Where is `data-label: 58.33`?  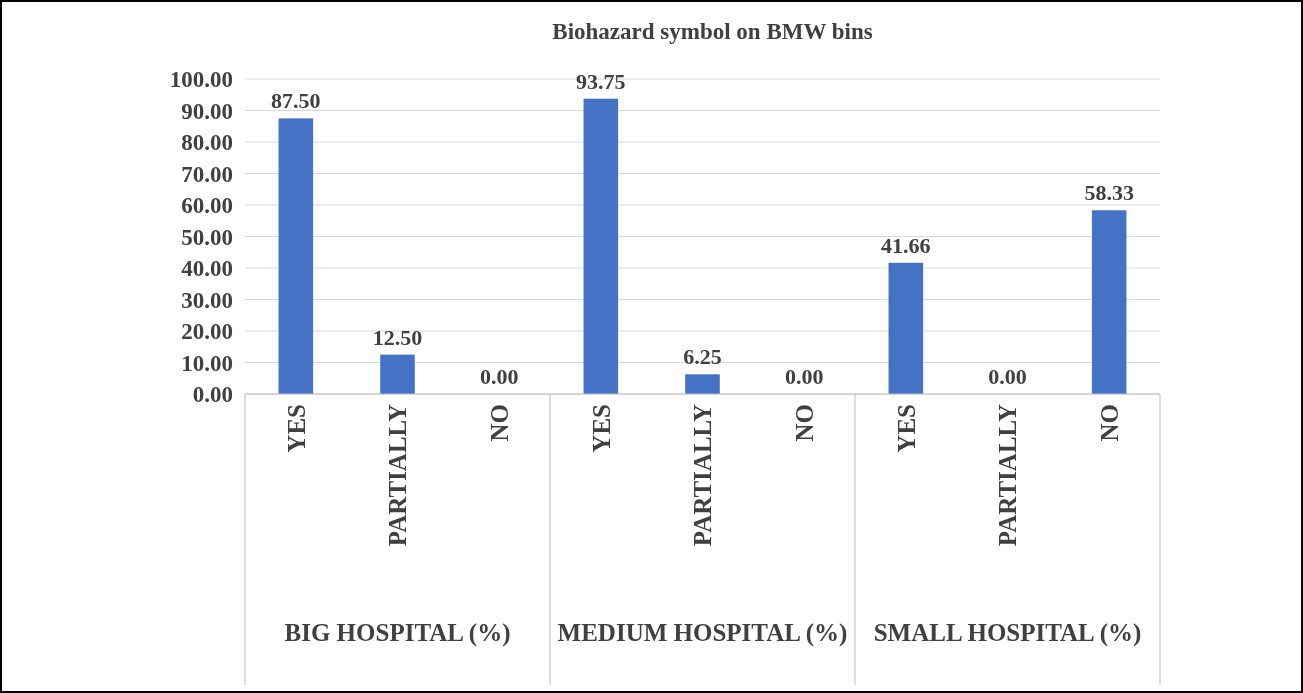 data-label: 58.33 is located at coordinates (1109, 193).